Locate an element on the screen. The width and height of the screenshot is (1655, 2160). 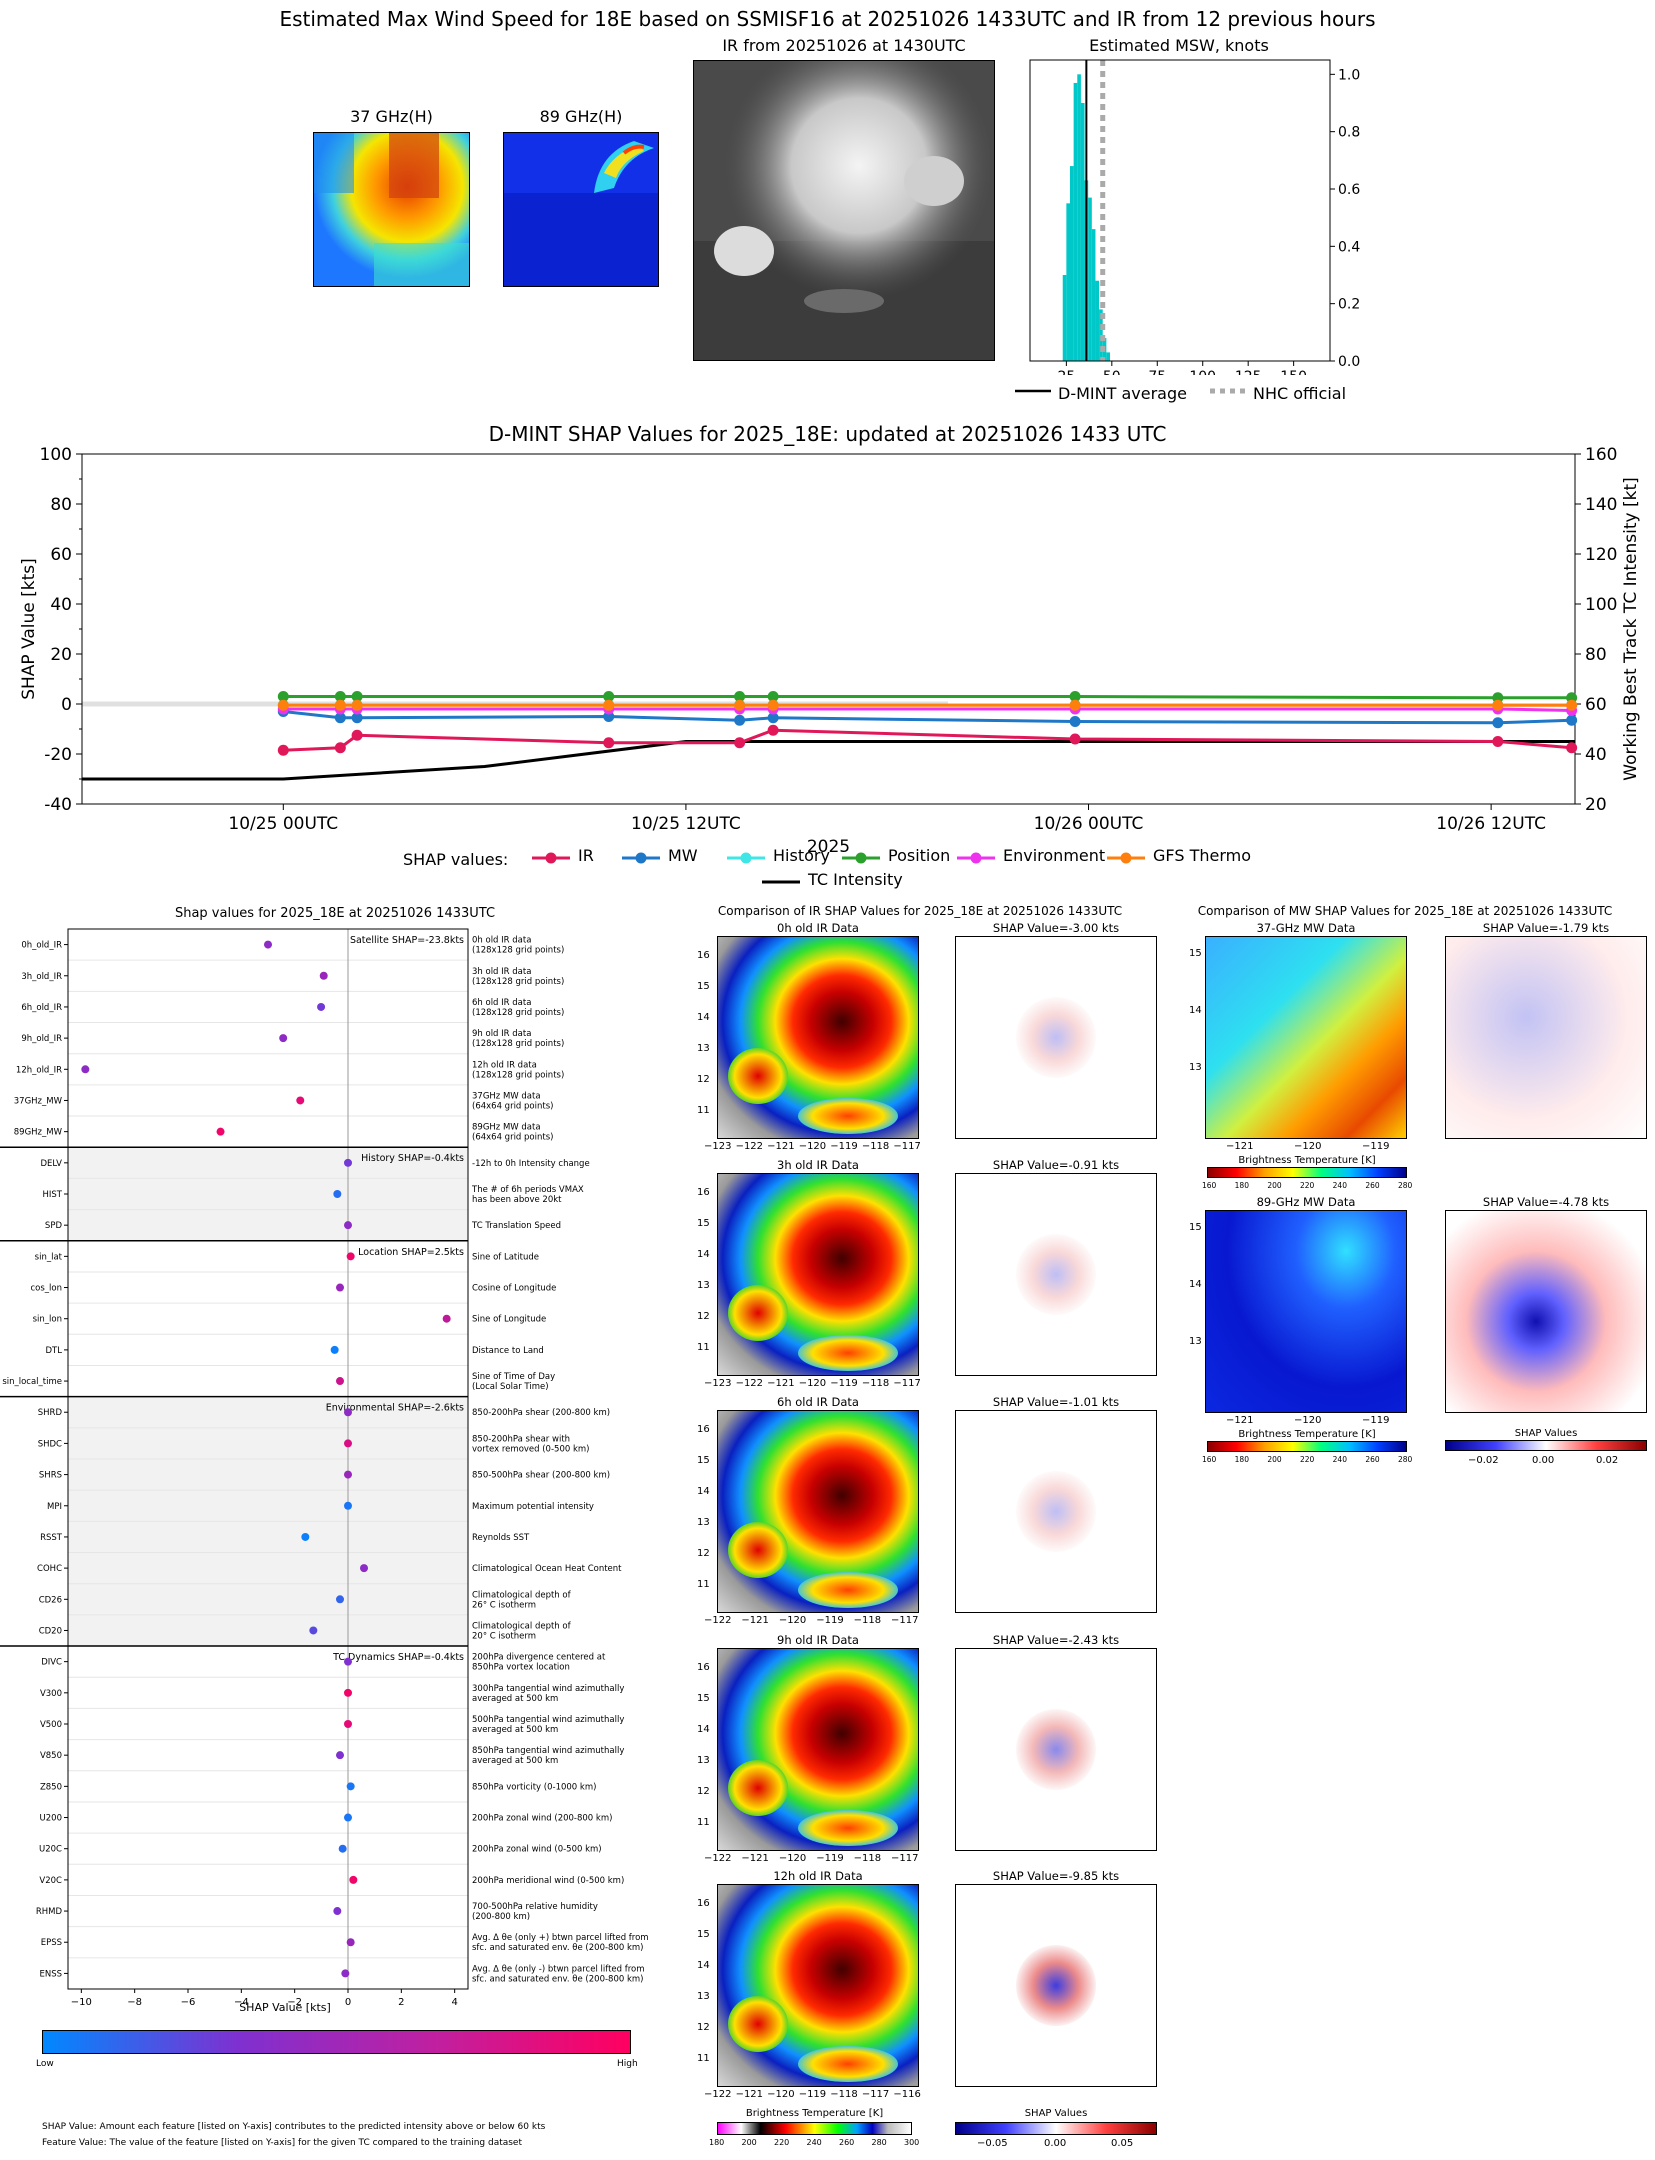
hist-xtick-label: 125 is located at coordinates (1248, 372).